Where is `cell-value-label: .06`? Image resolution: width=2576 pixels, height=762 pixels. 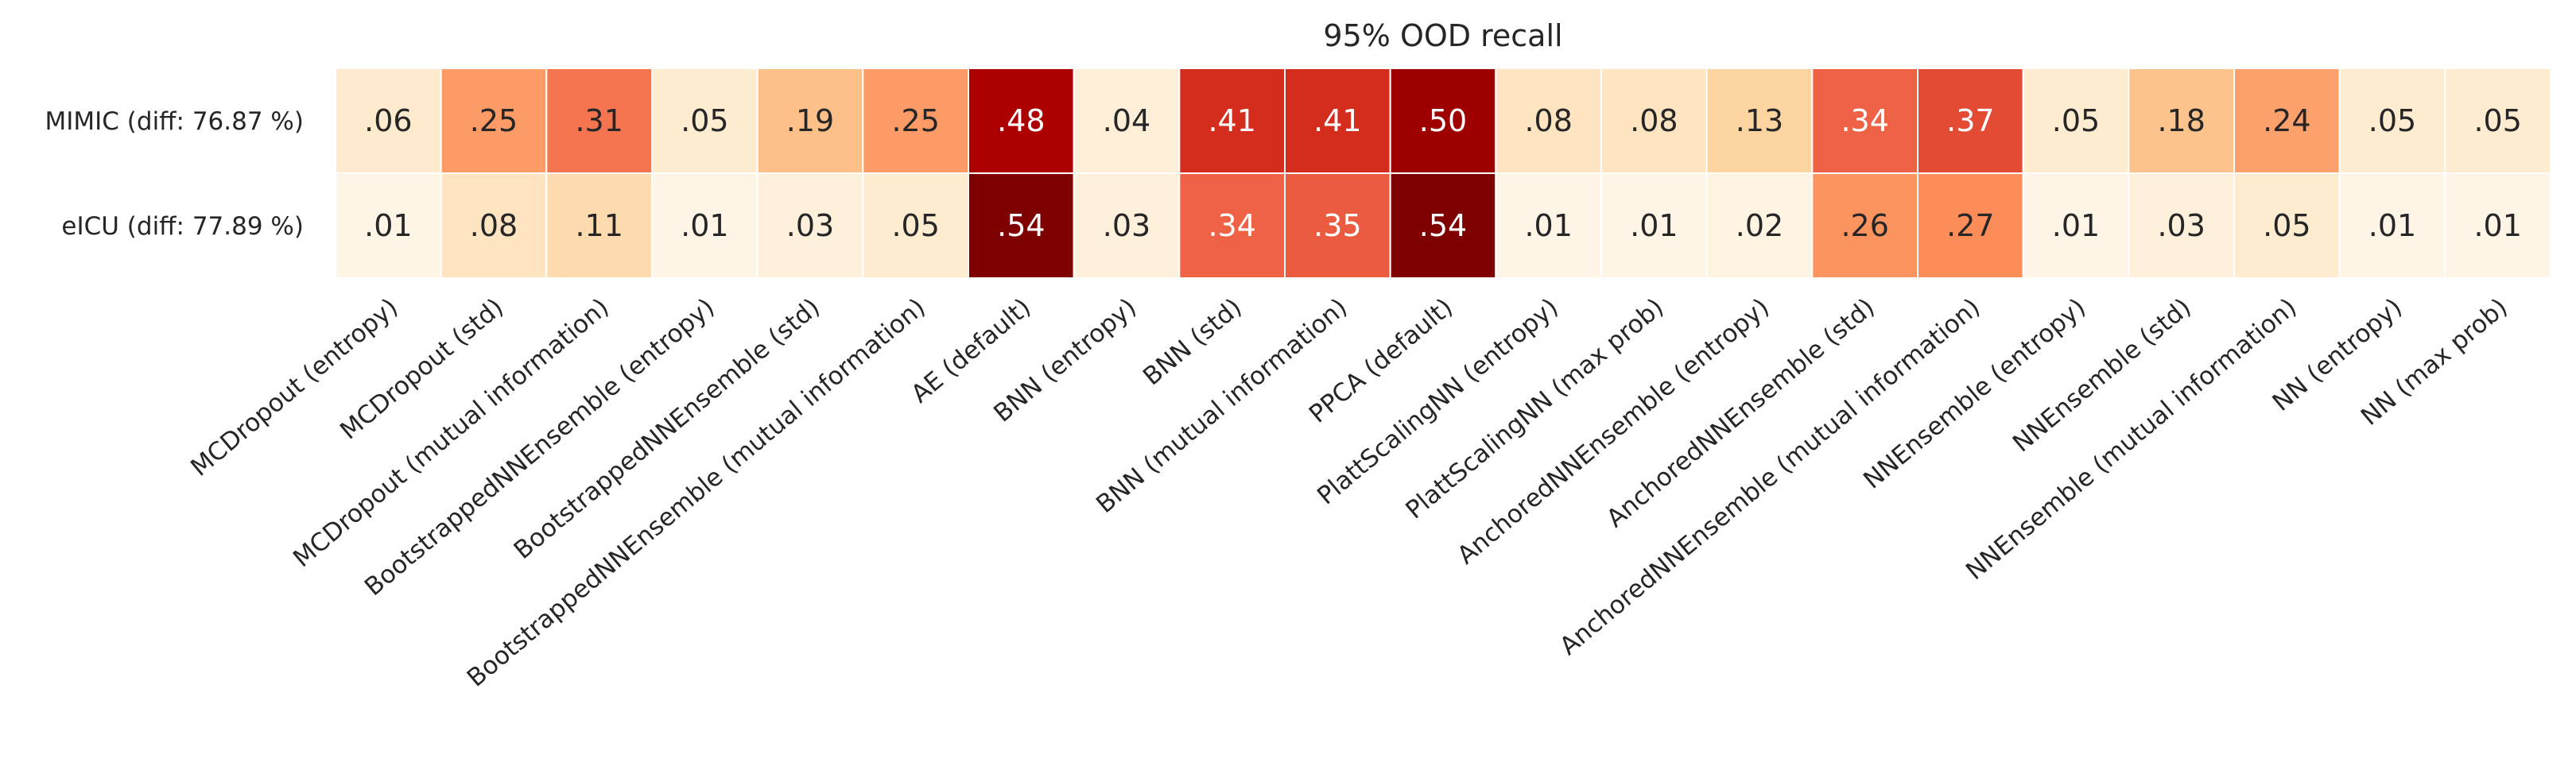
cell-value-label: .06 is located at coordinates (388, 120).